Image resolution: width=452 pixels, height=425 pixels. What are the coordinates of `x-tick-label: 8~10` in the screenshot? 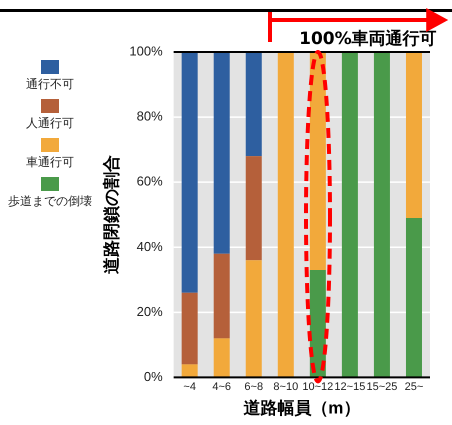 It's located at (285, 387).